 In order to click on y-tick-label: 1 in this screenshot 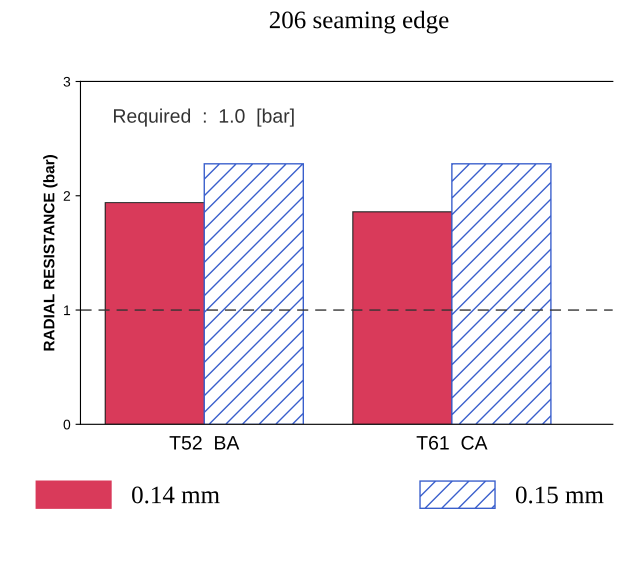, I will do `click(67, 311)`.